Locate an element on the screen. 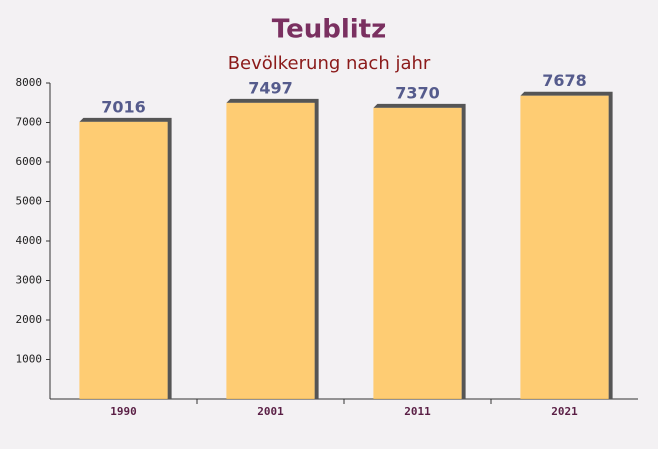  y-tick-label: 5000 is located at coordinates (29, 201).